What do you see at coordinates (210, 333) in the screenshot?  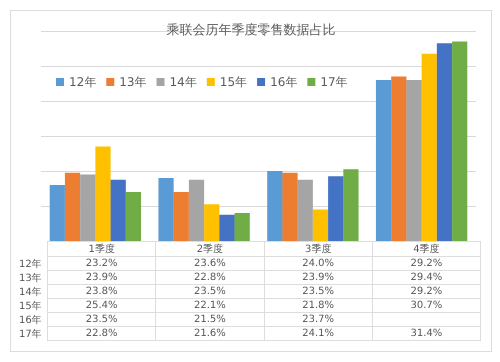 I see `data-label: 21.6%` at bounding box center [210, 333].